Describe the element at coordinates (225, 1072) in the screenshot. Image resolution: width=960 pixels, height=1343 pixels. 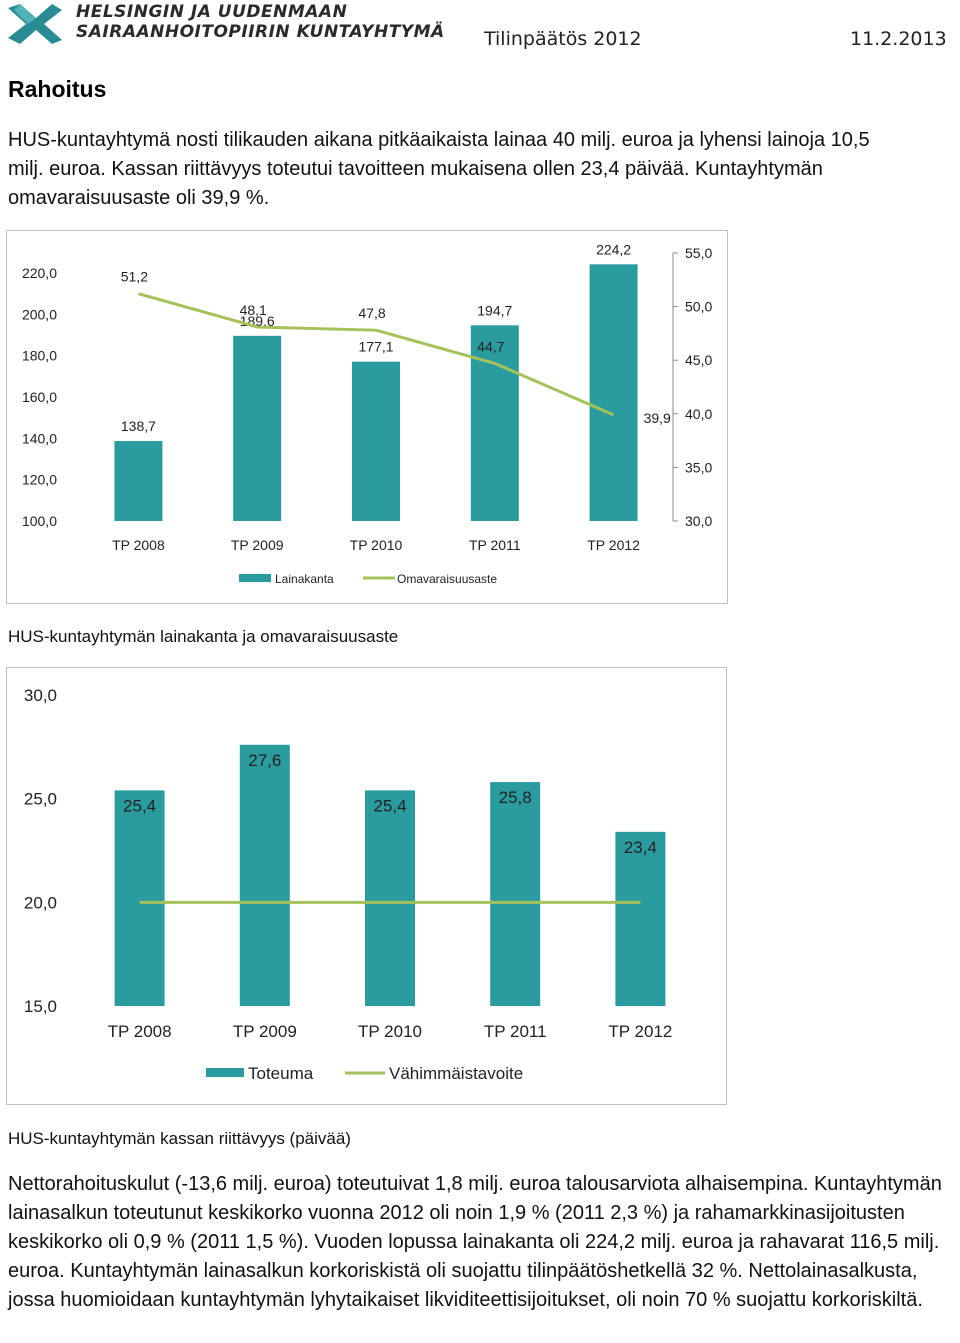
I see `legend-swatch-toteuma` at that location.